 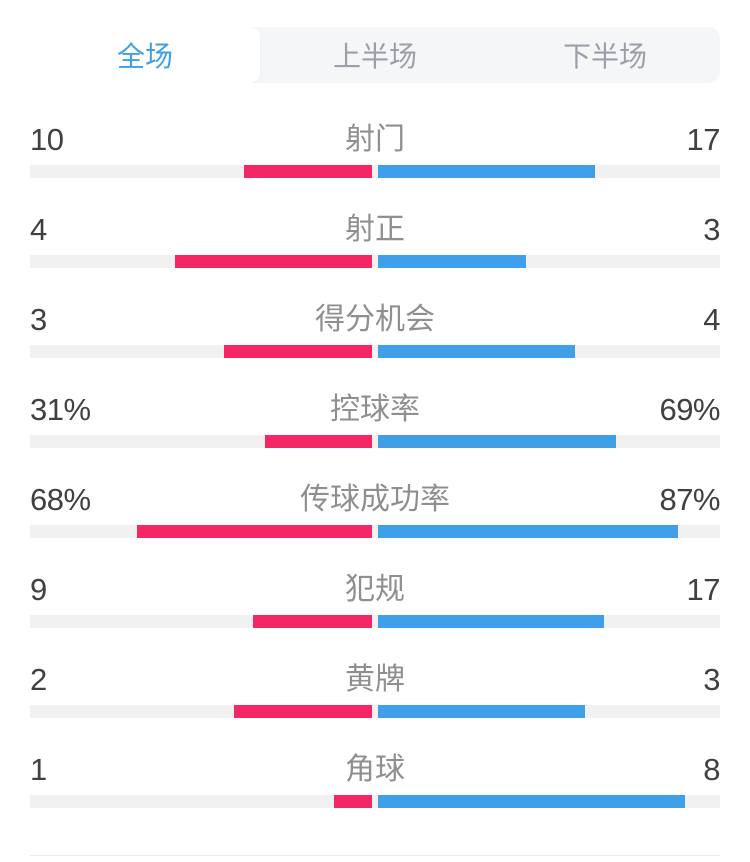 I want to click on stat-text-line: 1 角球 8, so click(x=375, y=770).